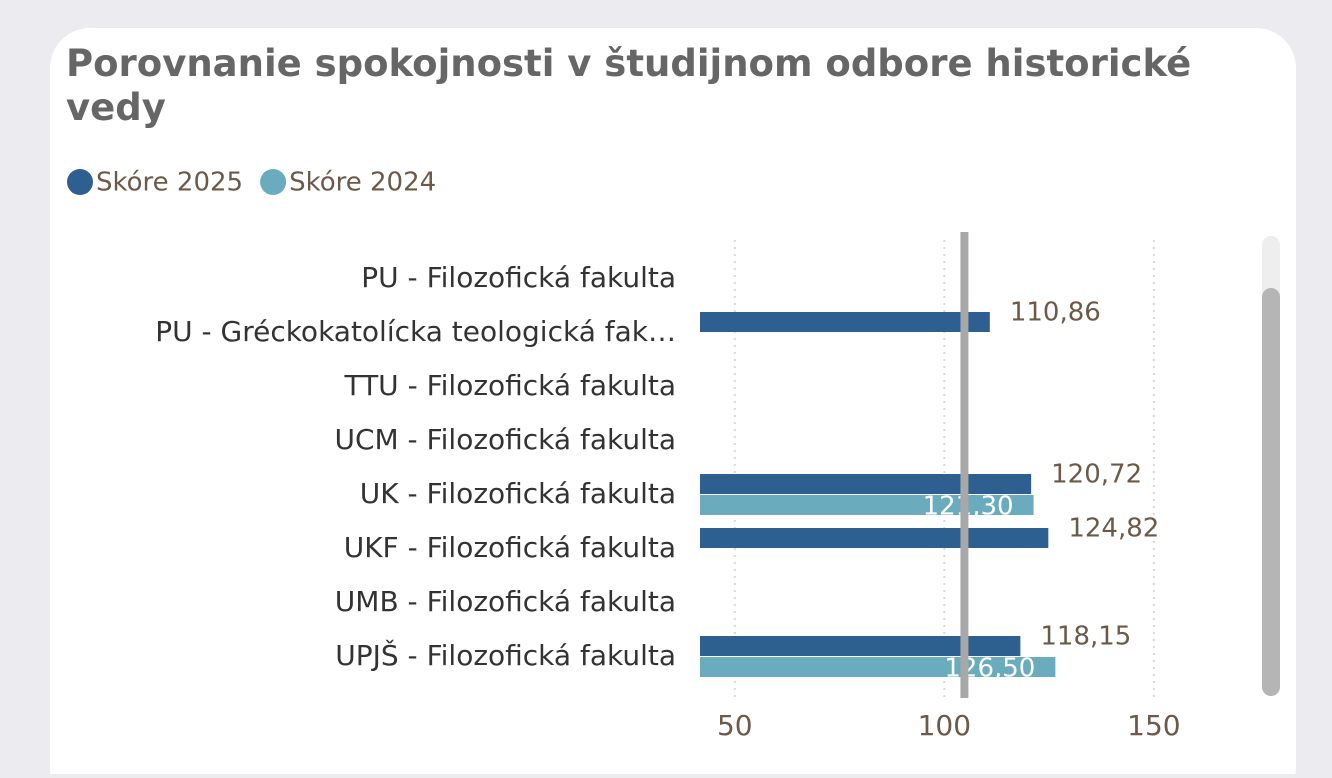  Describe the element at coordinates (505, 439) in the screenshot. I see `y-tick-label: UCM - Filozofická fakulta` at that location.